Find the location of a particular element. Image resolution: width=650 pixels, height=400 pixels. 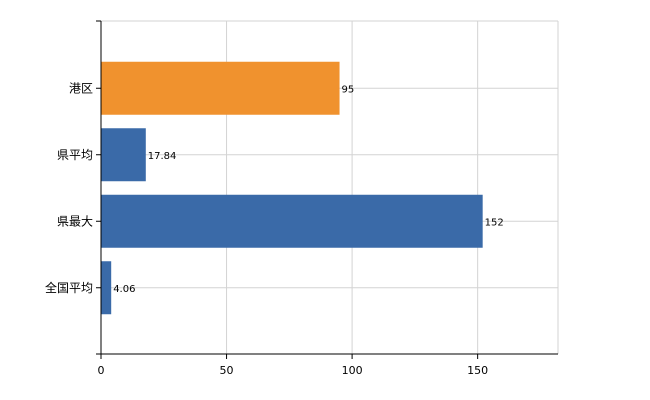

x-tick-label: 0 is located at coordinates (101, 370).